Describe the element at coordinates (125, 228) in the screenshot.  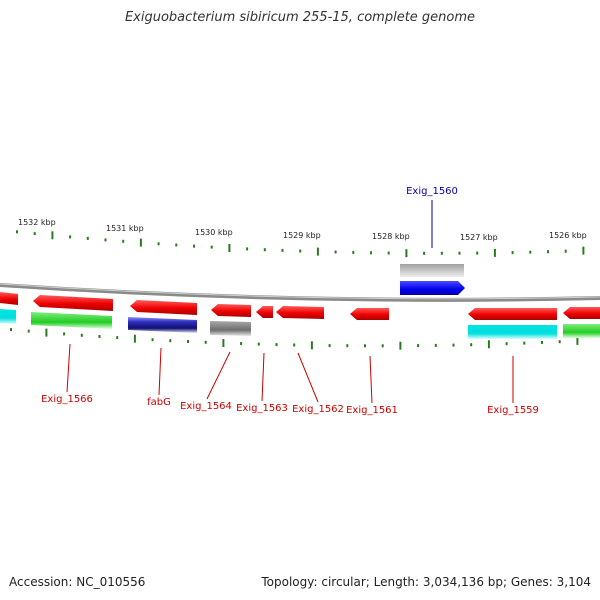
I see `tick-label-1531: 1531 kbp` at that location.